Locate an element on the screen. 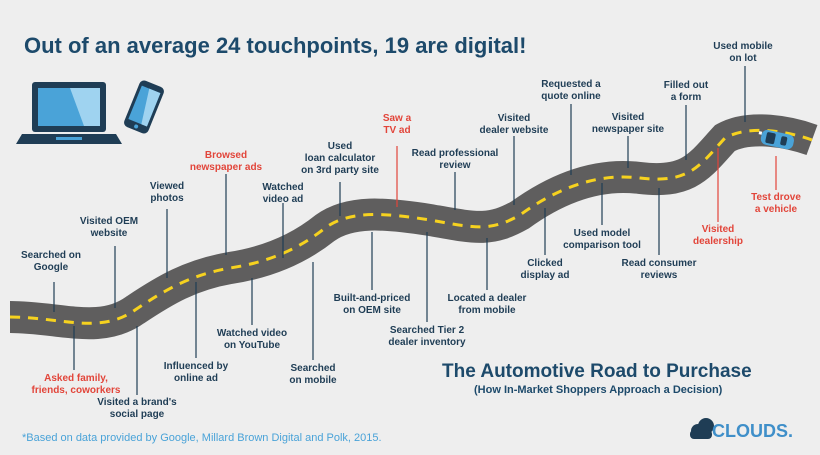  touchpoint-browsed-newspaper-ads: Browsed newspaper ads is located at coordinates (226, 161).